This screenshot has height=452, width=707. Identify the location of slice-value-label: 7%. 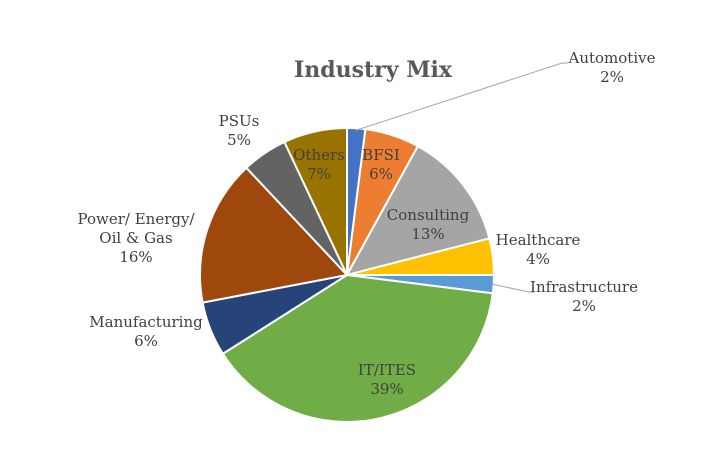
(319, 174).